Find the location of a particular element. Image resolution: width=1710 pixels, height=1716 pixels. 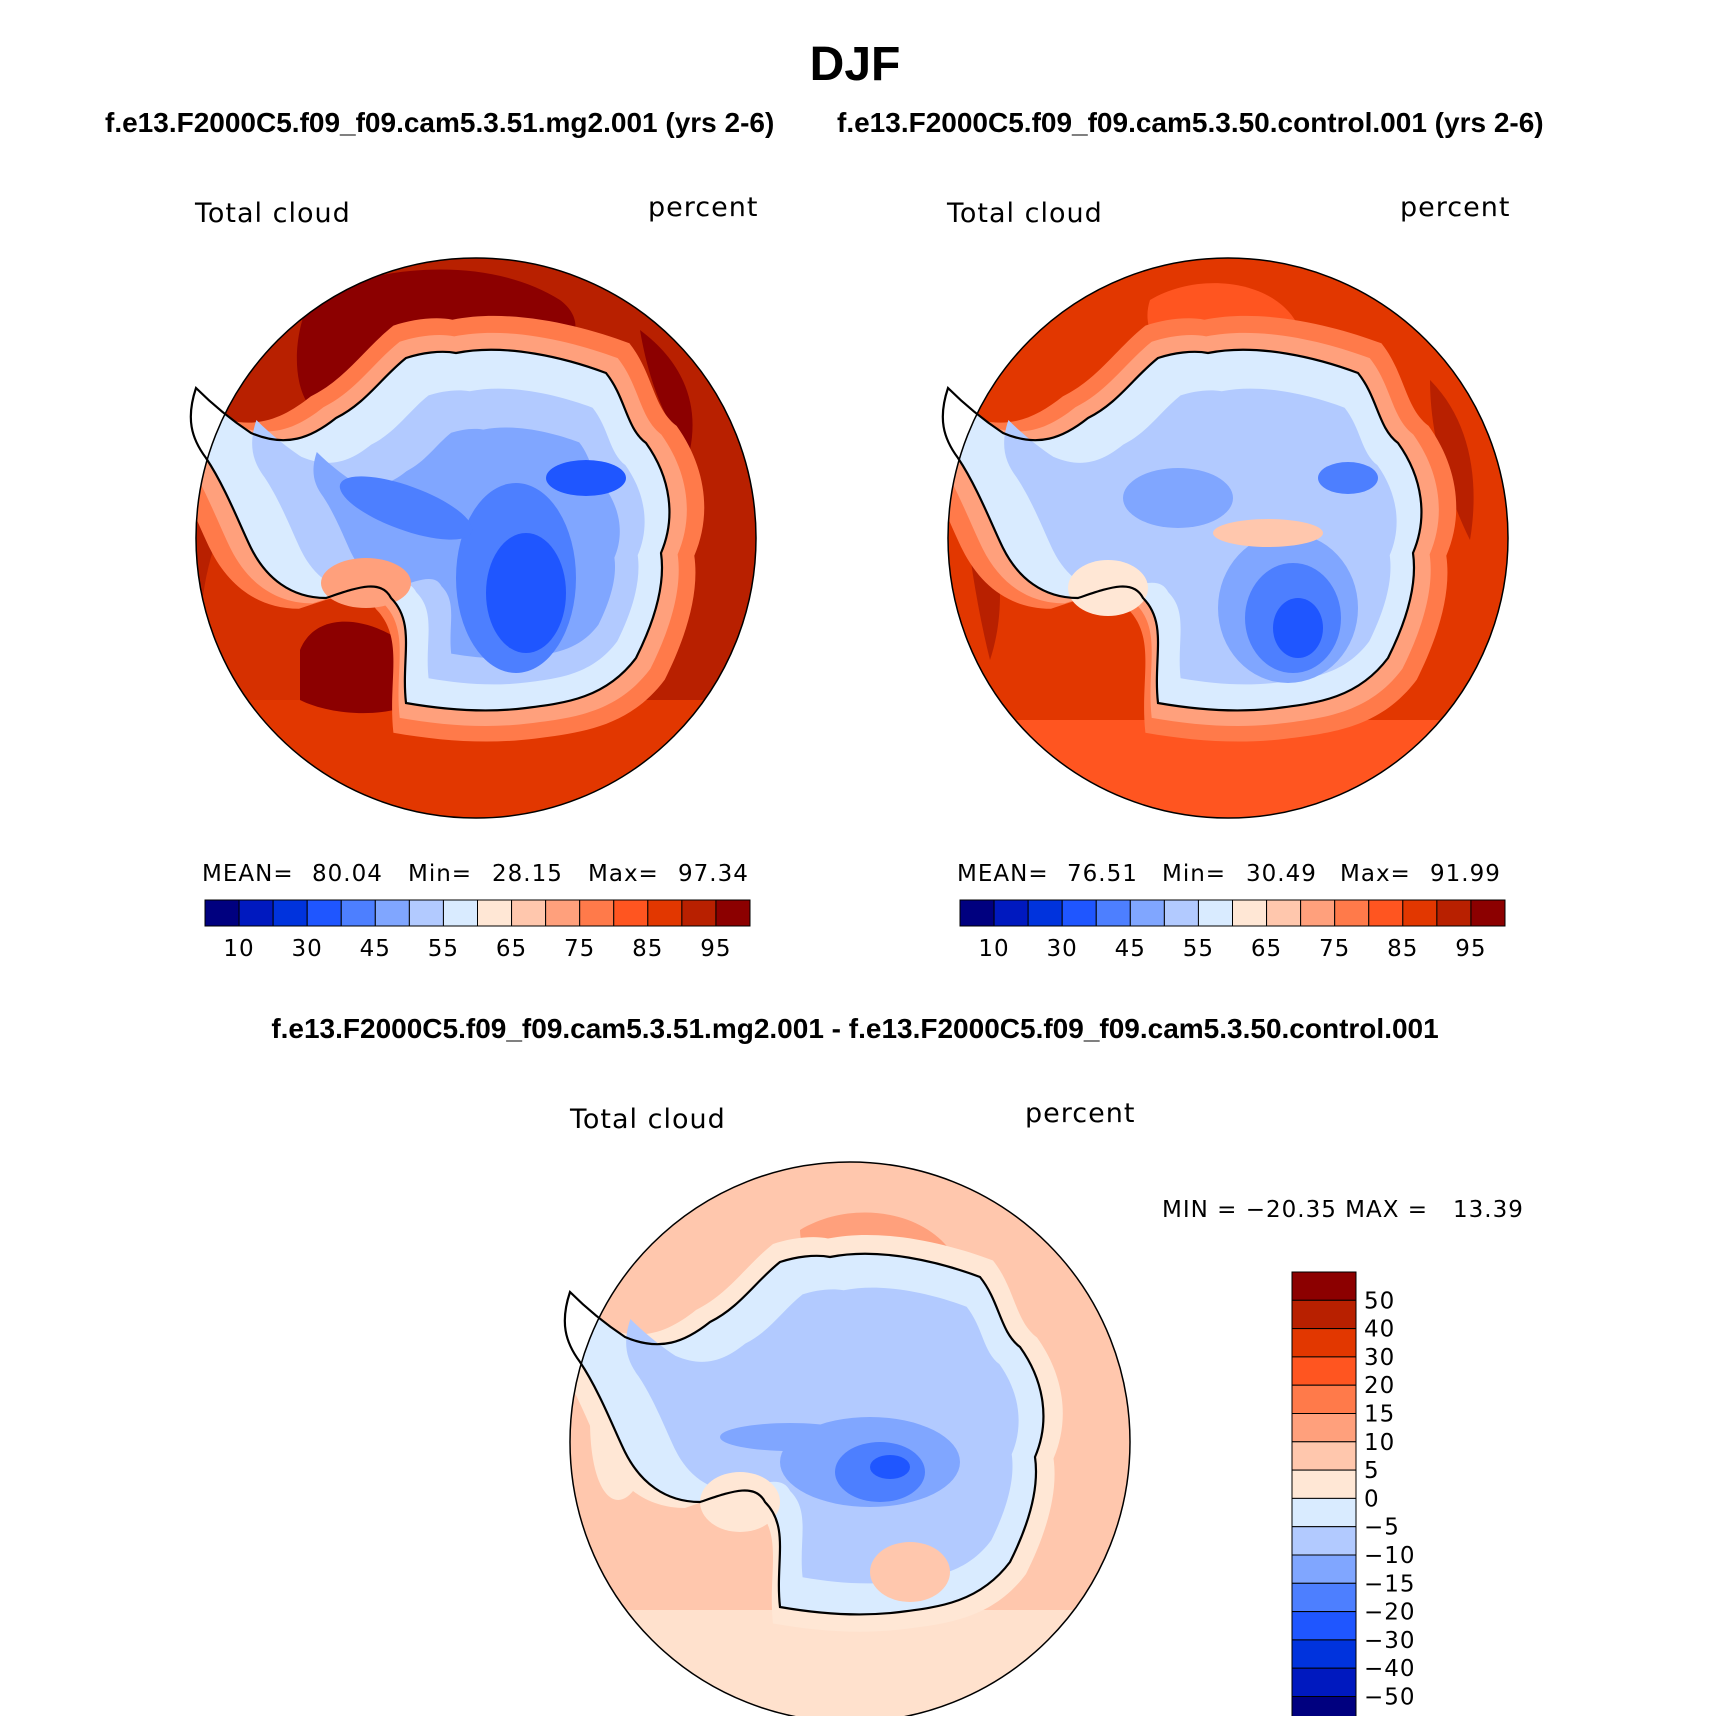

diff-colorbar-tick-label: 10 is located at coordinates (1379, 1443).